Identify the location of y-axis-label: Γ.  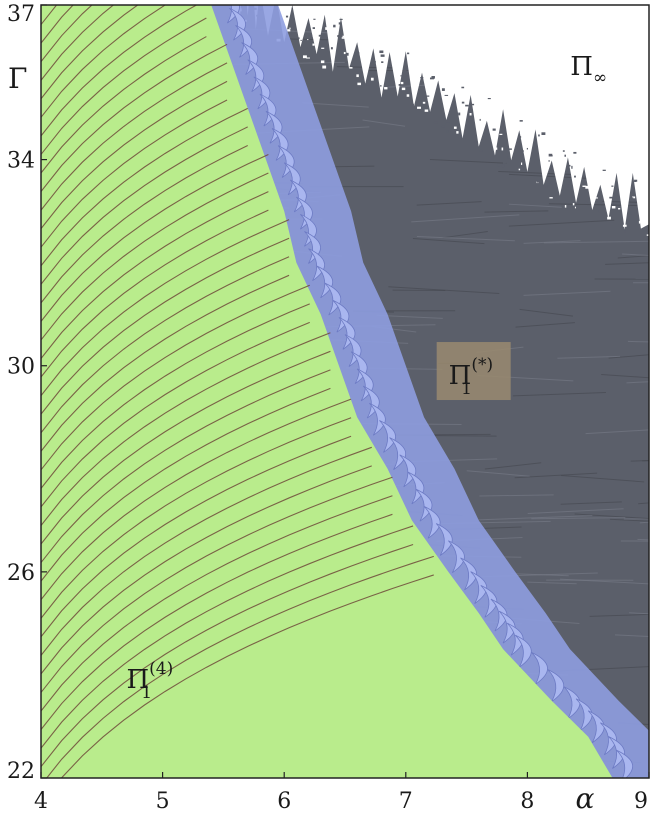
(17, 78).